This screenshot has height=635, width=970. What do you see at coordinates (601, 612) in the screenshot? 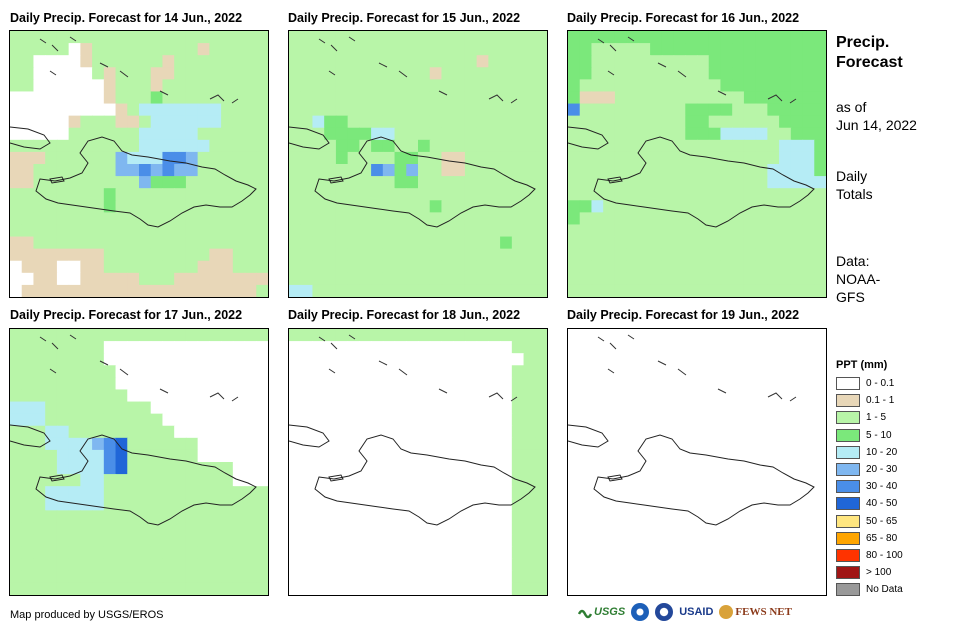
I see `usgs-logo: USGS` at bounding box center [601, 612].